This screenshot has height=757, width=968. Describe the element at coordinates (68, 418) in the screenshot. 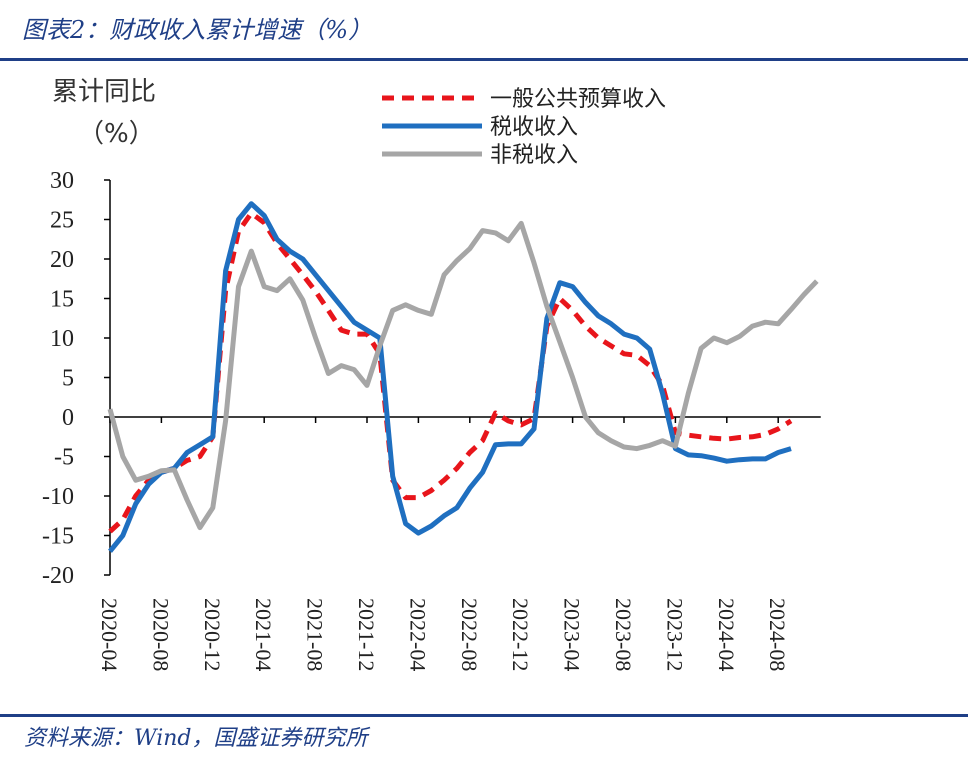

I see `y-tick-label: 0` at that location.